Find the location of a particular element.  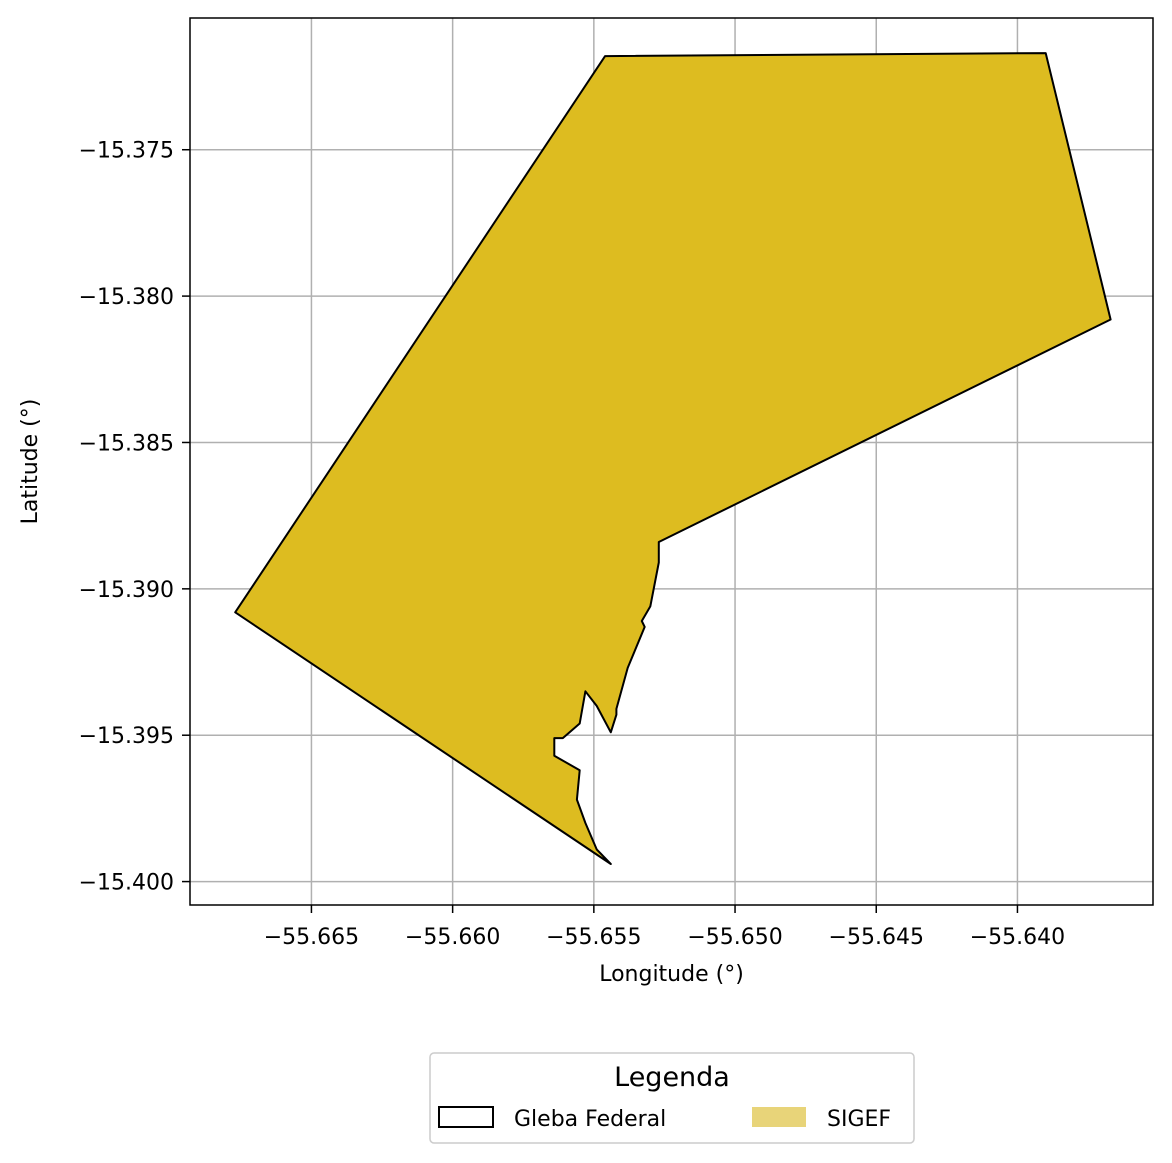

y-tick-label: −15.380 is located at coordinates (126, 297).